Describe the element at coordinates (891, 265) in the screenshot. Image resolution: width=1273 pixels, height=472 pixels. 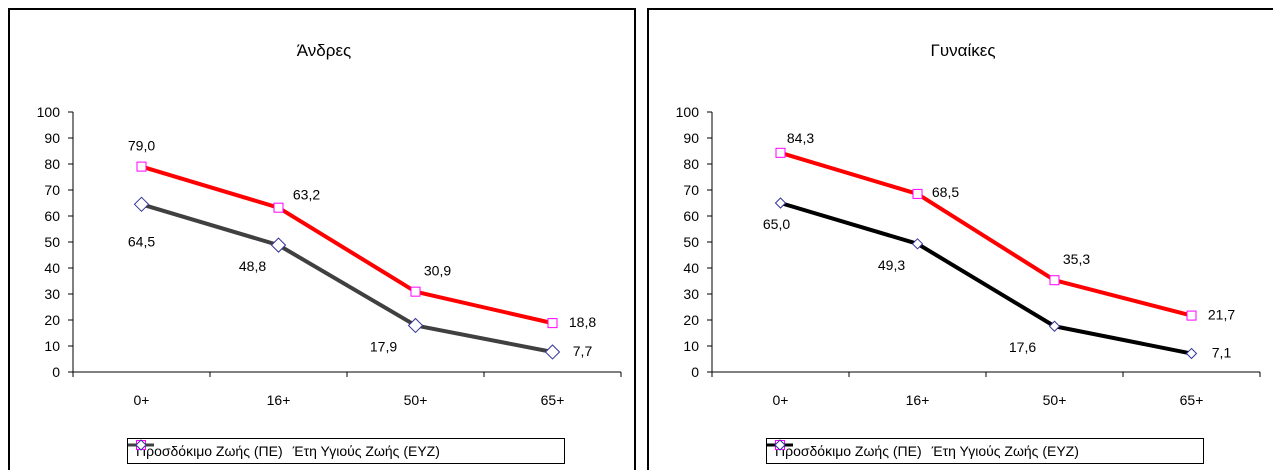
I see `data-label: 49,3` at that location.